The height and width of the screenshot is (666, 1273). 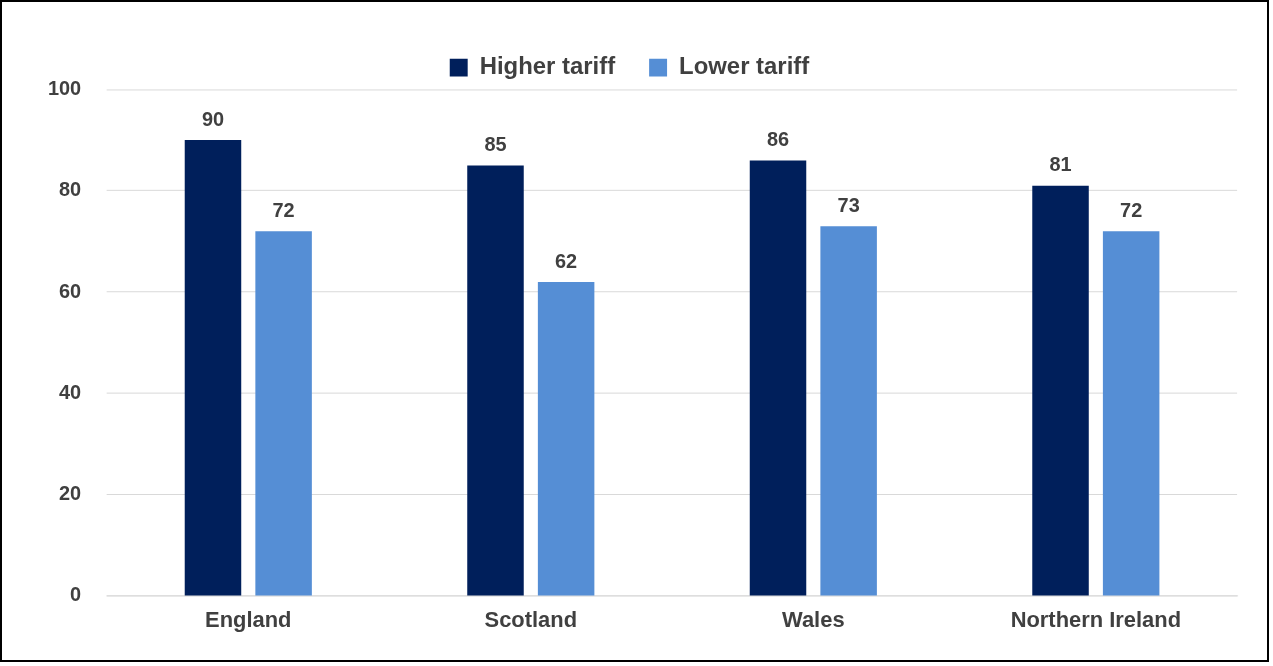 What do you see at coordinates (848, 204) in the screenshot?
I see `data-label: 73` at bounding box center [848, 204].